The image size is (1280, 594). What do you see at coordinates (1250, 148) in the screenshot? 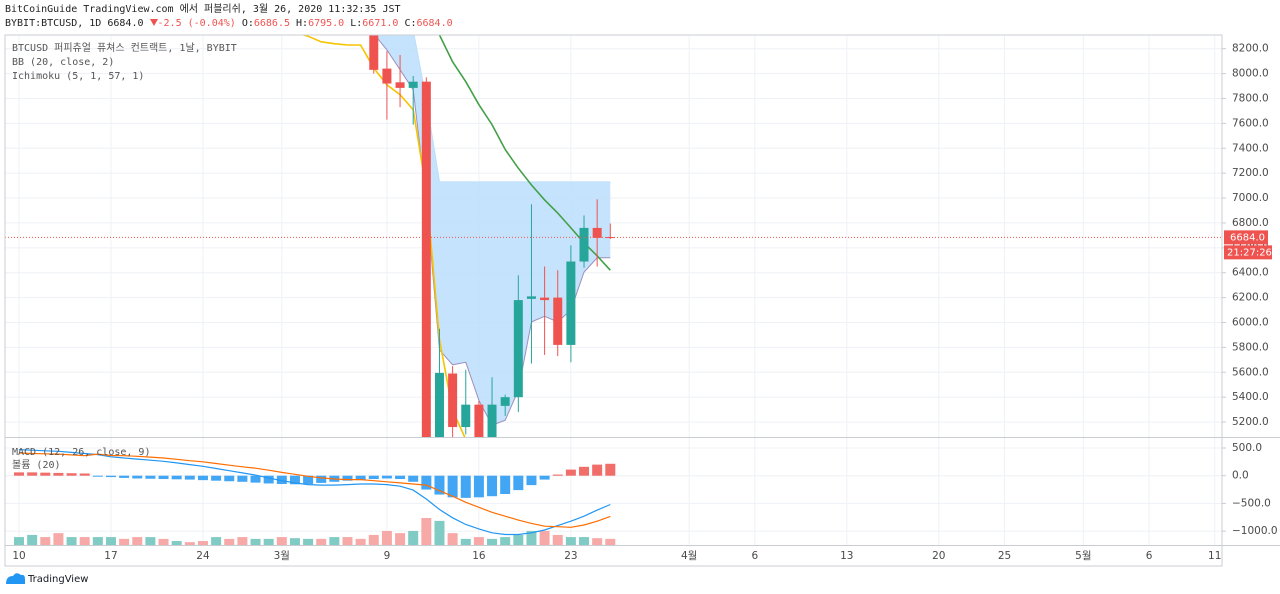
I see `y-tick-label: 7400.0` at bounding box center [1250, 148].